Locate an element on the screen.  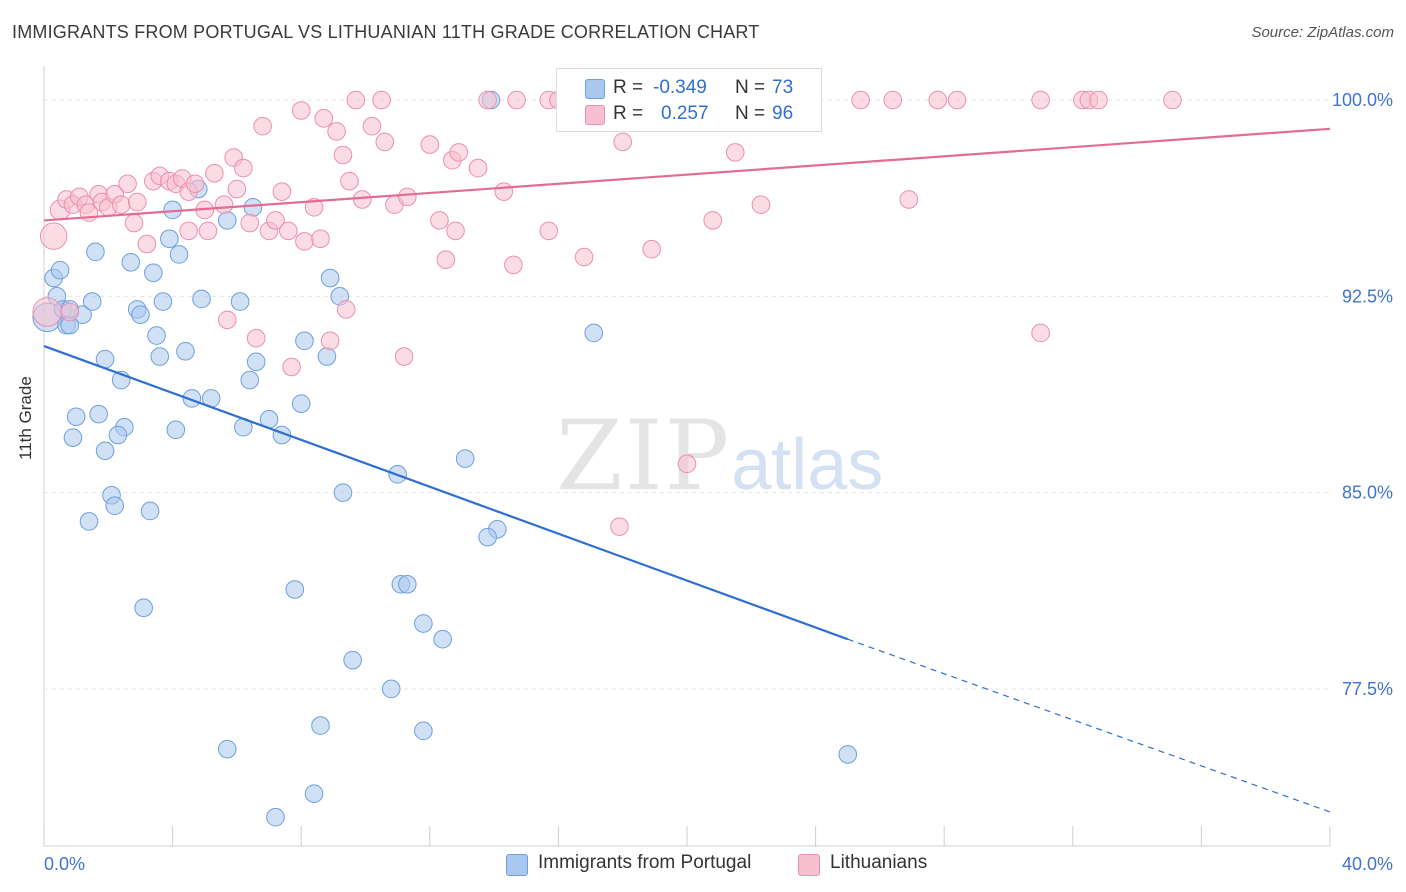
legend-swatch-pink is located at coordinates (595, 115).